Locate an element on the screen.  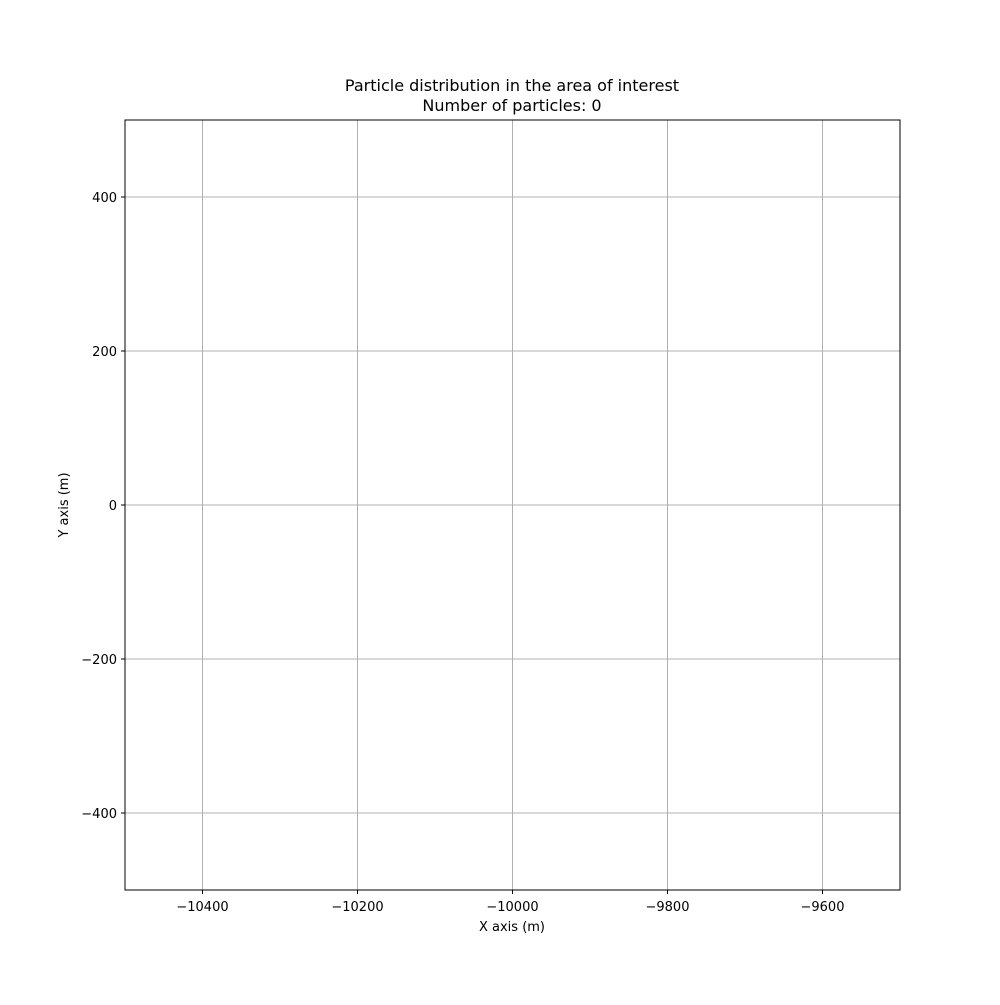
x-tick-label: −10400 is located at coordinates (202, 907).